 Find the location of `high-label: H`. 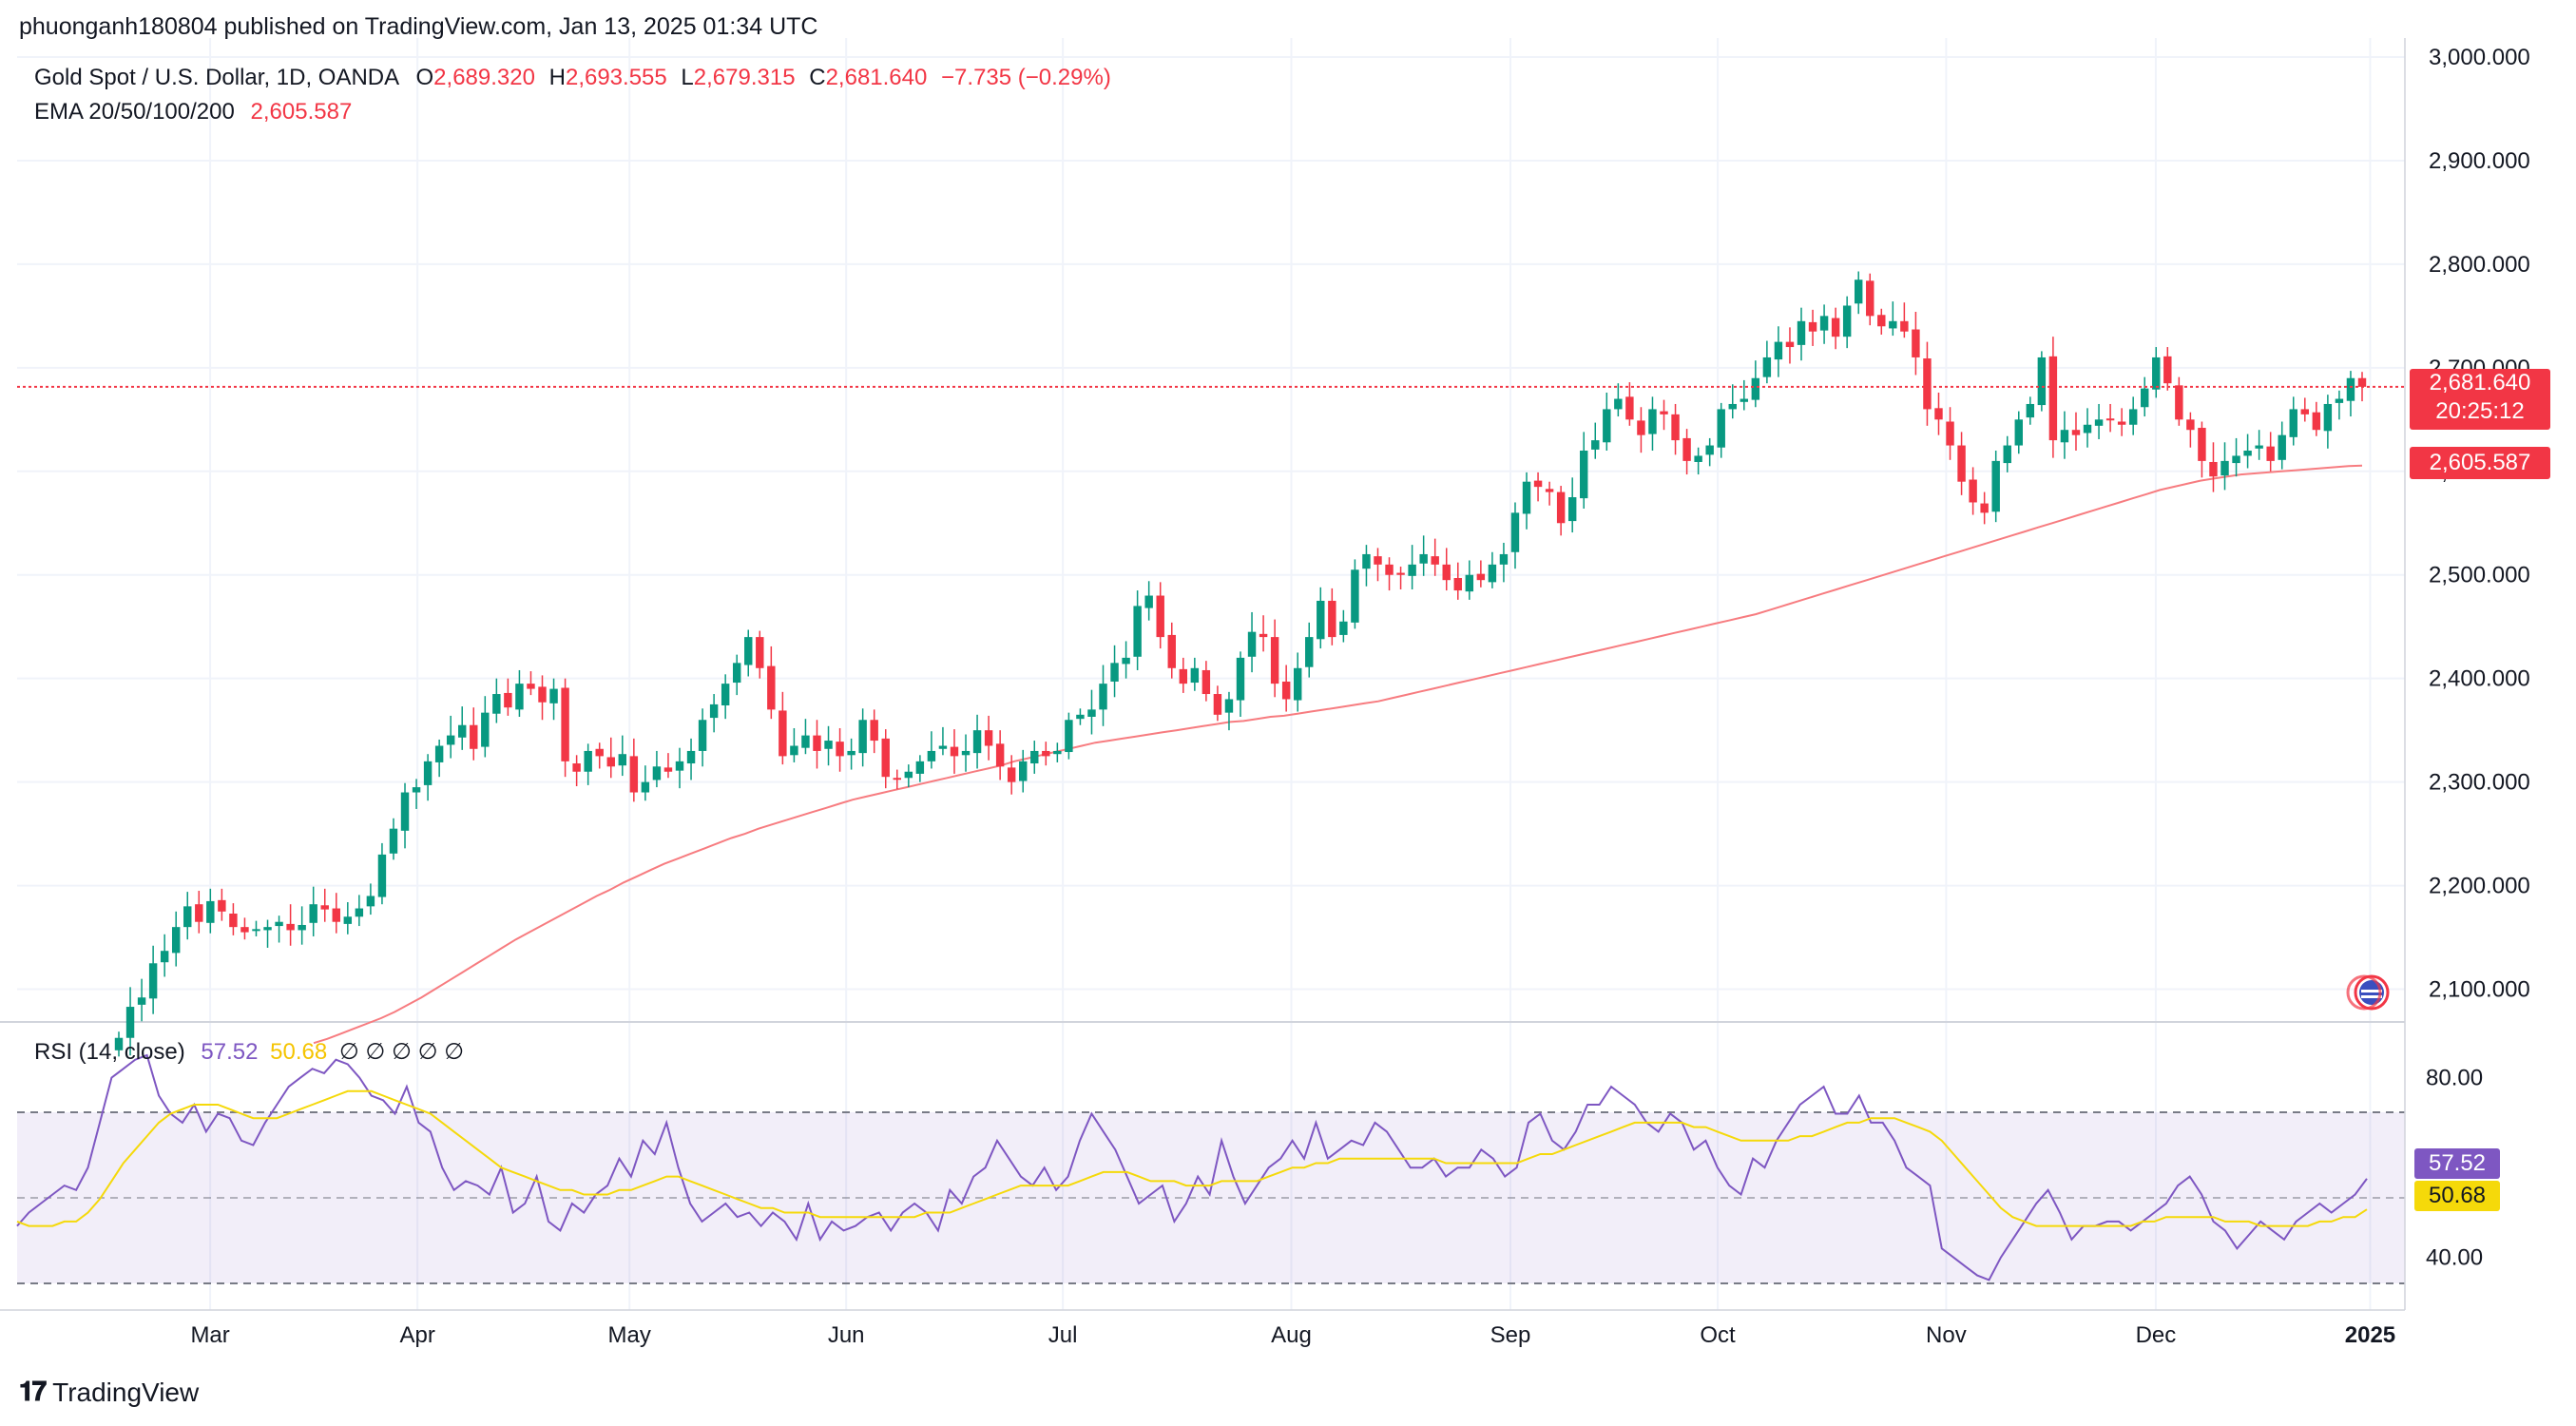

high-label: H is located at coordinates (557, 77).